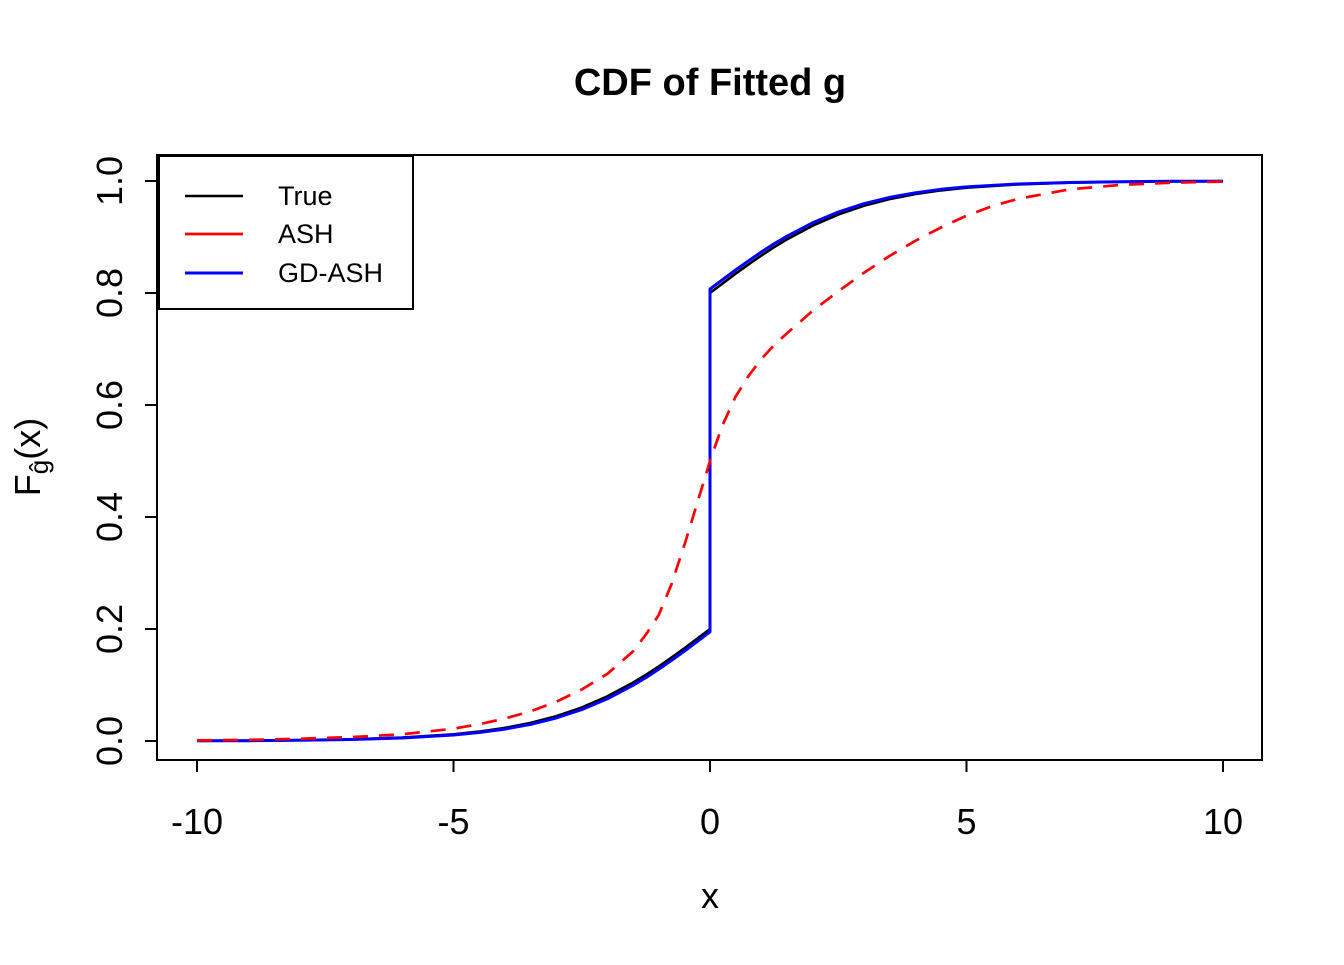  I want to click on legend-label-gdash: GD-ASH, so click(330, 273).